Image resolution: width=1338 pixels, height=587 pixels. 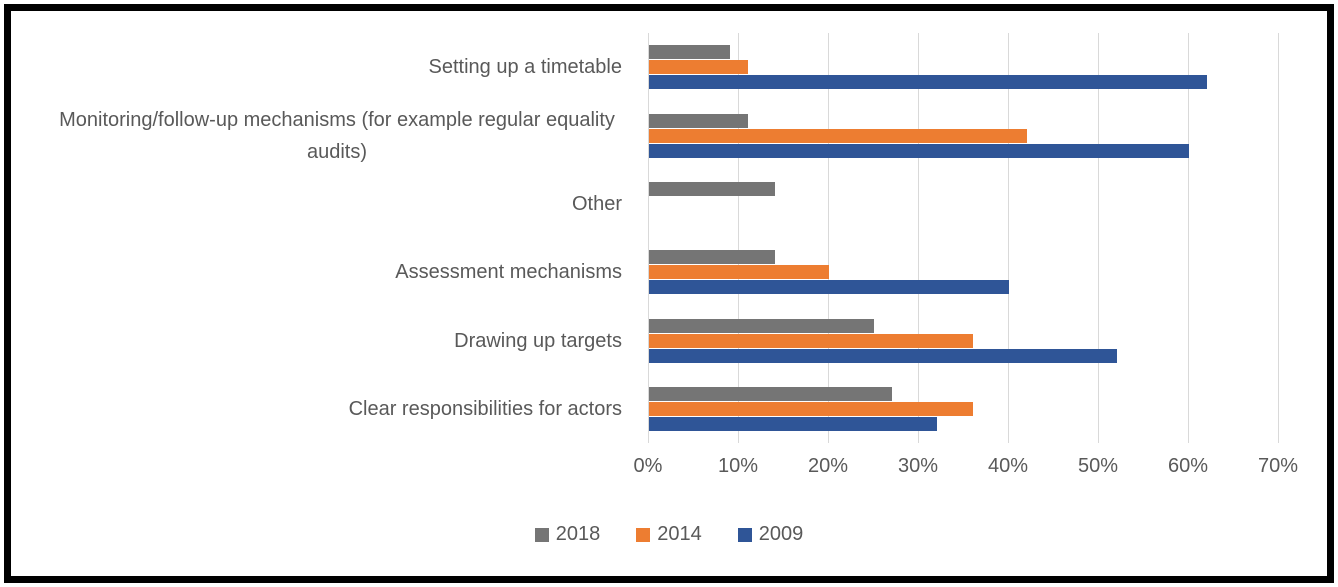 I want to click on legend-item-2014: 2014, so click(x=669, y=534).